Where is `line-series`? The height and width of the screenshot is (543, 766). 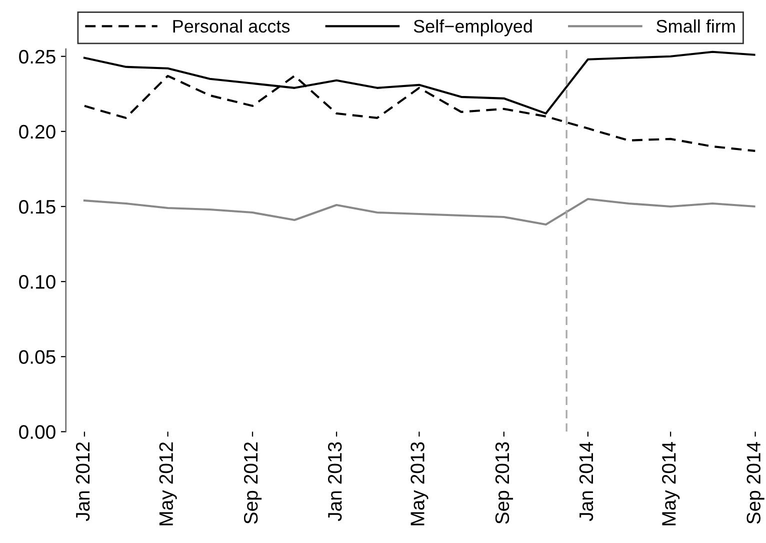 line-series is located at coordinates (419, 212).